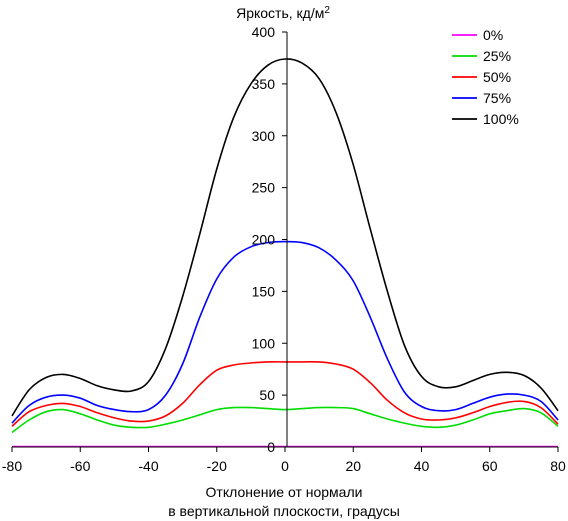 The height and width of the screenshot is (521, 568). I want to click on y-tick-label-1: 50, so click(267, 395).